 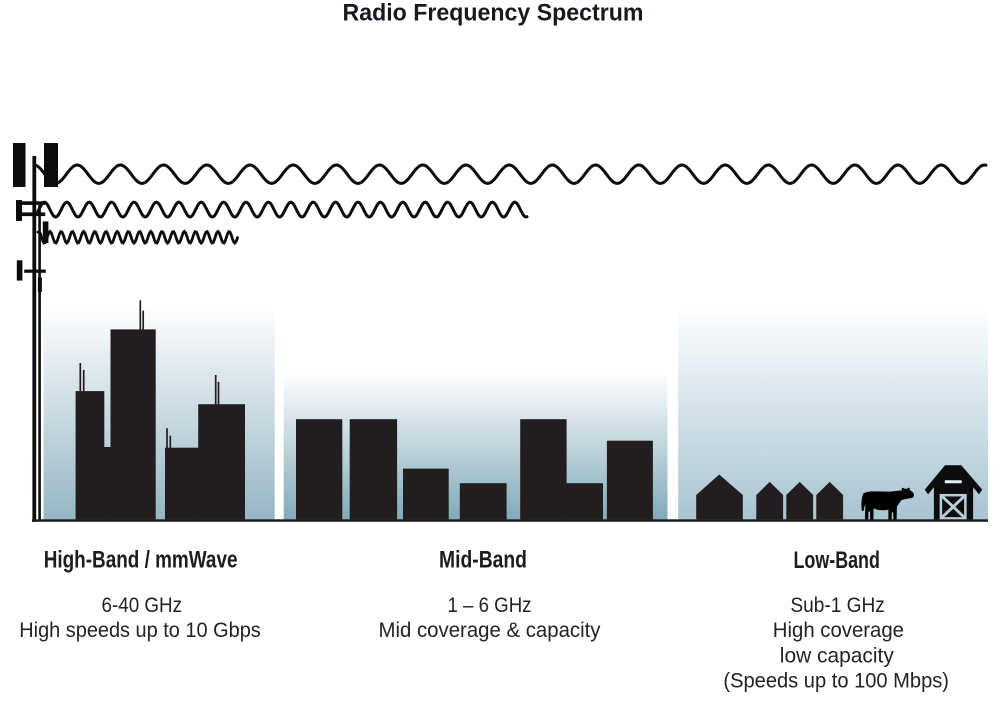 What do you see at coordinates (490, 629) in the screenshot?
I see `svg-text: Mid coverage & capacity` at bounding box center [490, 629].